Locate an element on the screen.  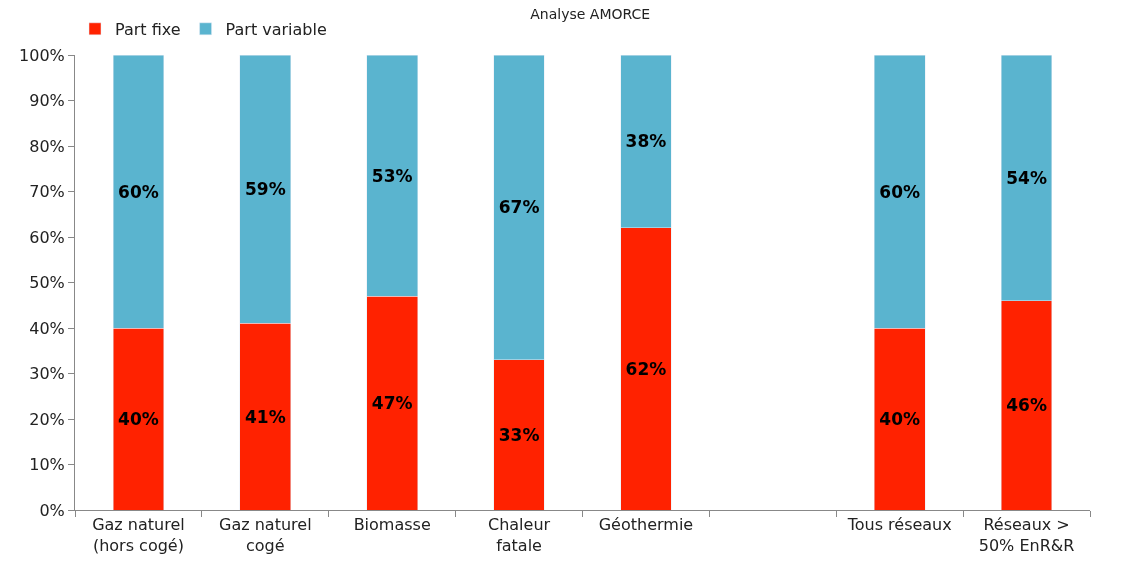
y-tick-label: 10% is located at coordinates (47, 465).